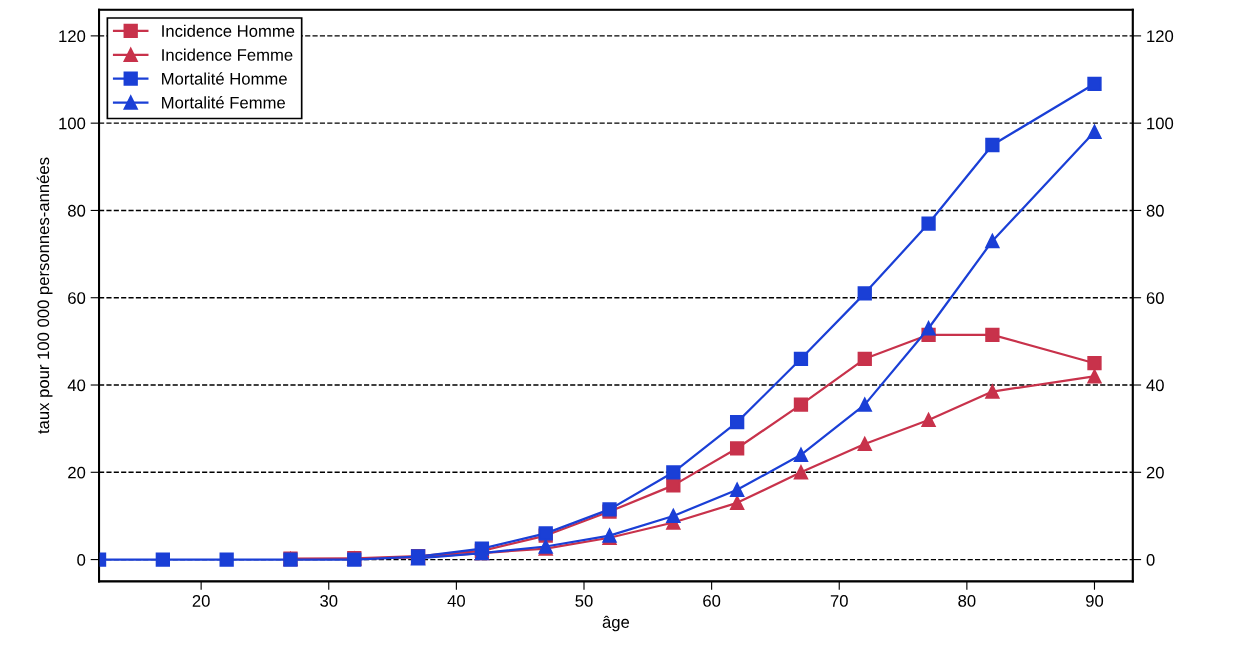  I want to click on y-tick-label: 80, so click(77, 210).